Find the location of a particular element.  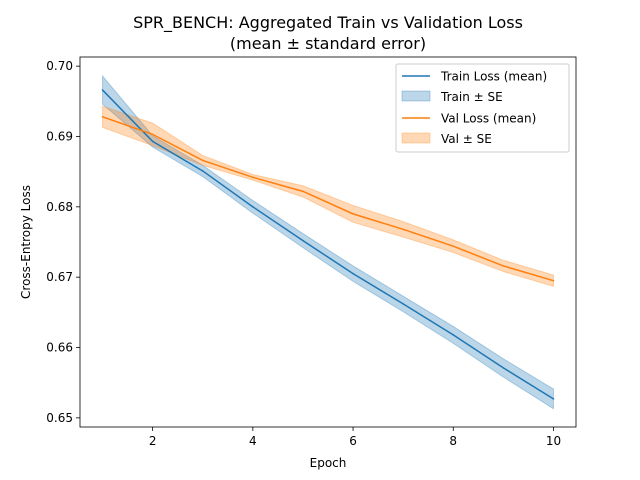

legend-train-band-label: Train ± SE is located at coordinates (471, 97).